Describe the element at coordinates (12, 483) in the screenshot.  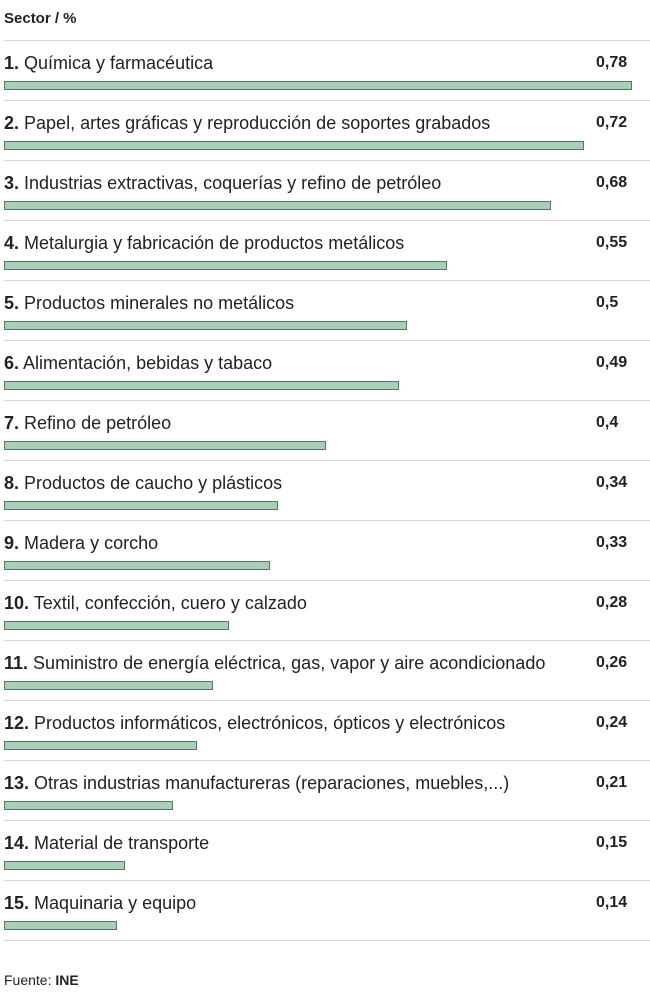
I see `category-rank: 8.` at that location.